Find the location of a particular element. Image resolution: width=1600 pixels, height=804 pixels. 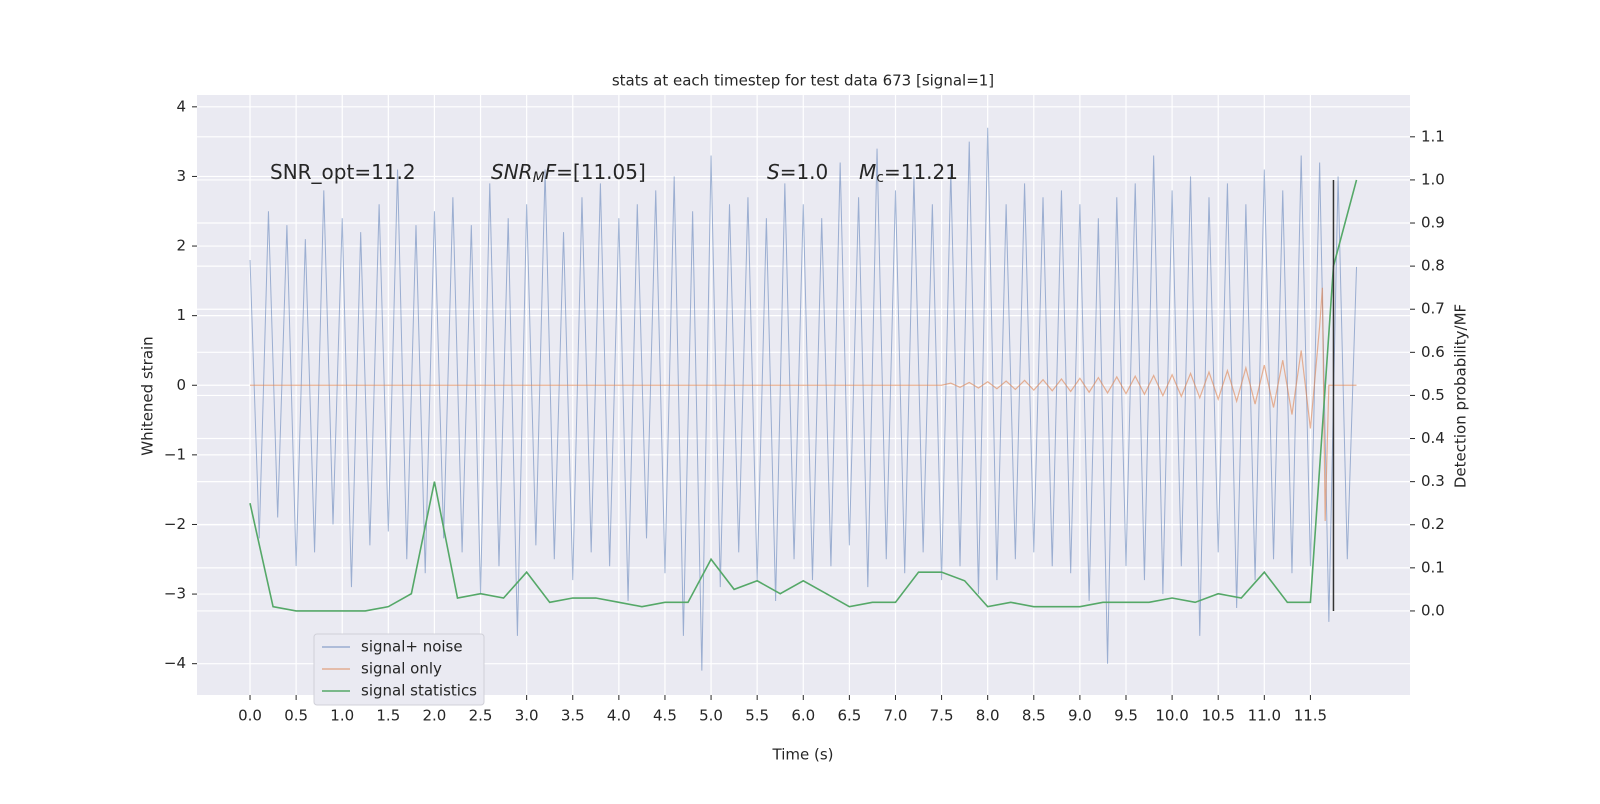

y2-tick-label: 0.2 is located at coordinates (1433, 524).